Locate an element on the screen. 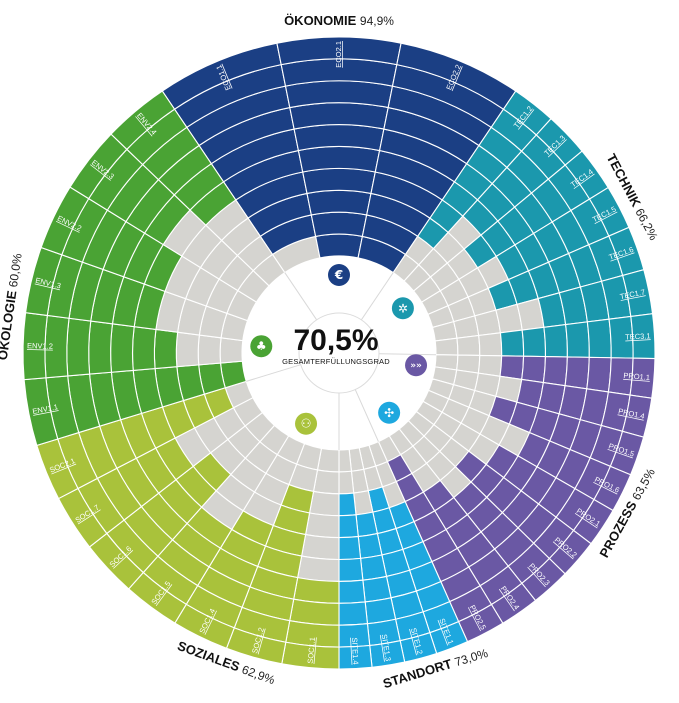 This screenshot has width=679, height=703. category-icons: € ✲ »» ✣ ⚇ ♣ is located at coordinates (339, 349).